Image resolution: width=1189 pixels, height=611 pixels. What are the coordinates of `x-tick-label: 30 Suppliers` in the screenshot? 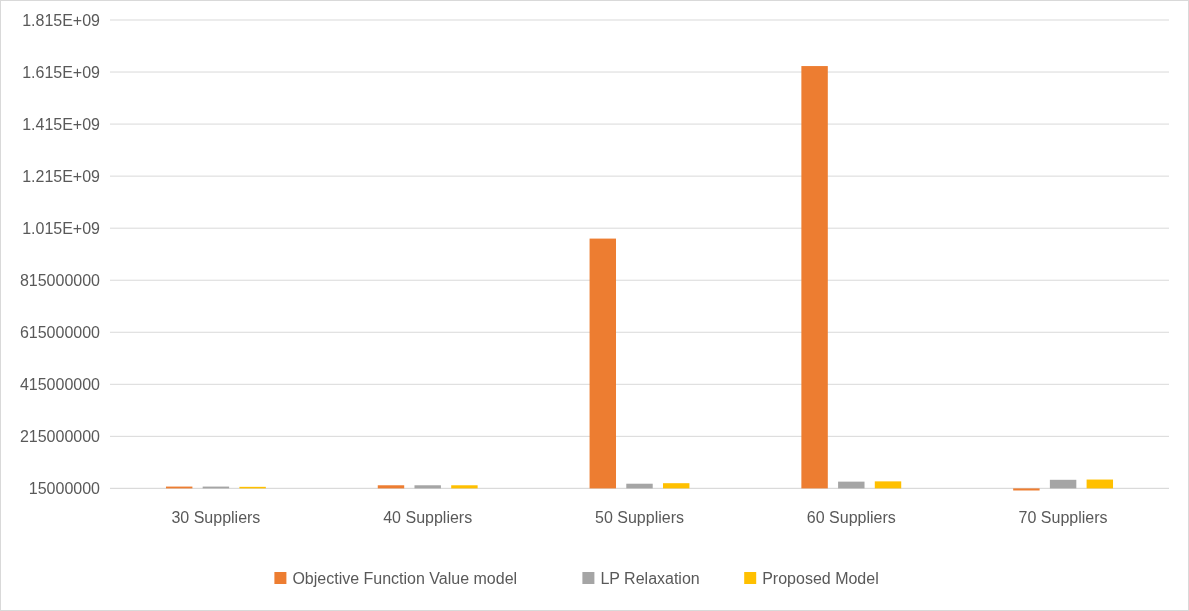 It's located at (216, 518).